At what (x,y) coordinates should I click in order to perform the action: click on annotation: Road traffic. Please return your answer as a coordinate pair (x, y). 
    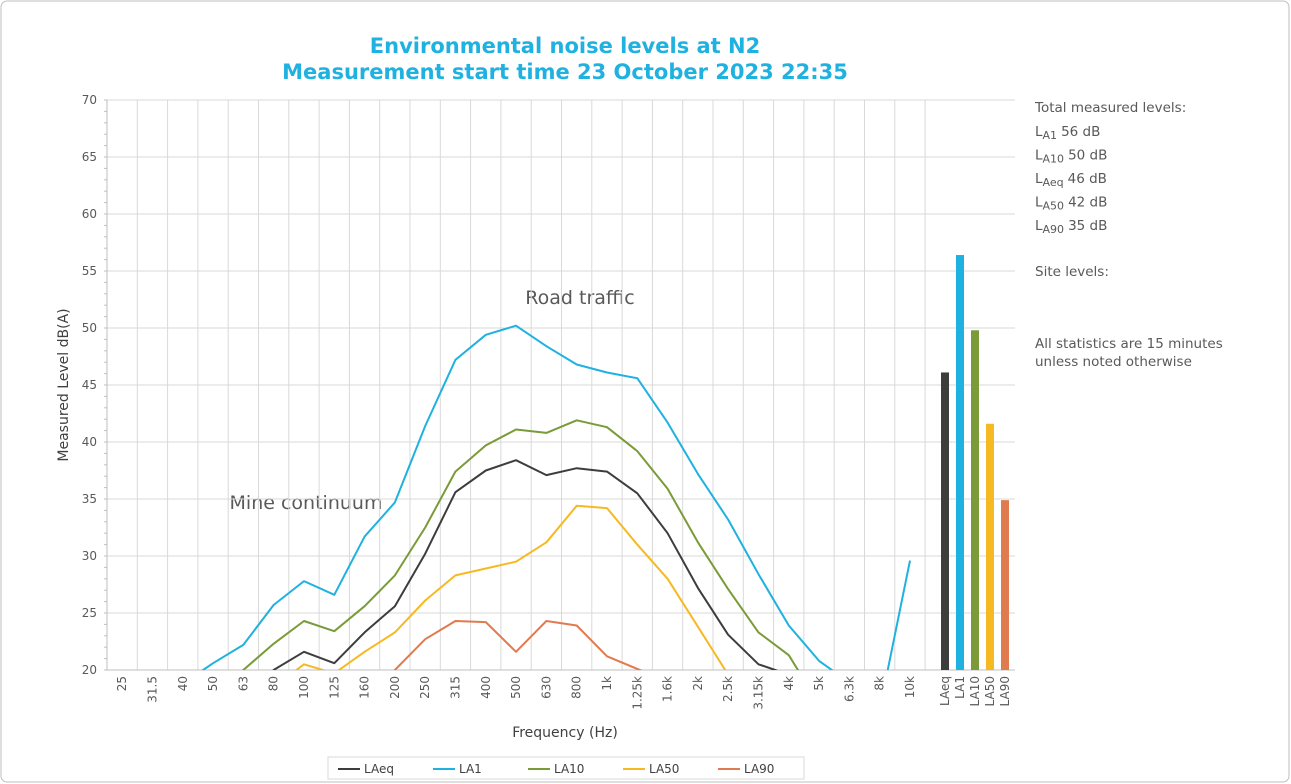
    Looking at the image, I should click on (579, 298).